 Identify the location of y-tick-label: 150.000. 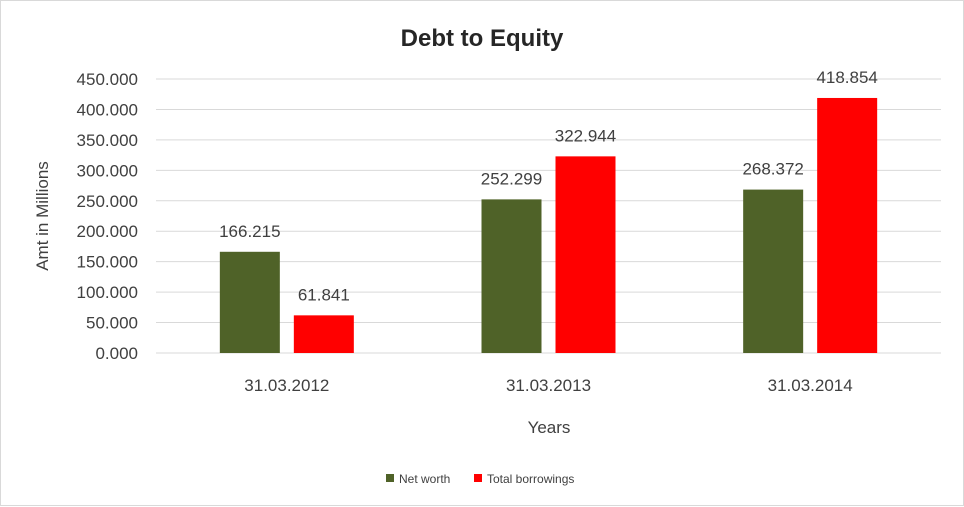
(107, 262).